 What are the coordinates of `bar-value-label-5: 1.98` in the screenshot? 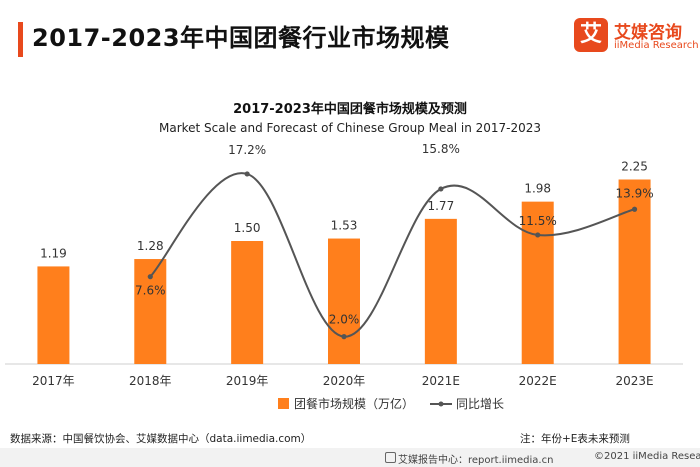 It's located at (537, 189).